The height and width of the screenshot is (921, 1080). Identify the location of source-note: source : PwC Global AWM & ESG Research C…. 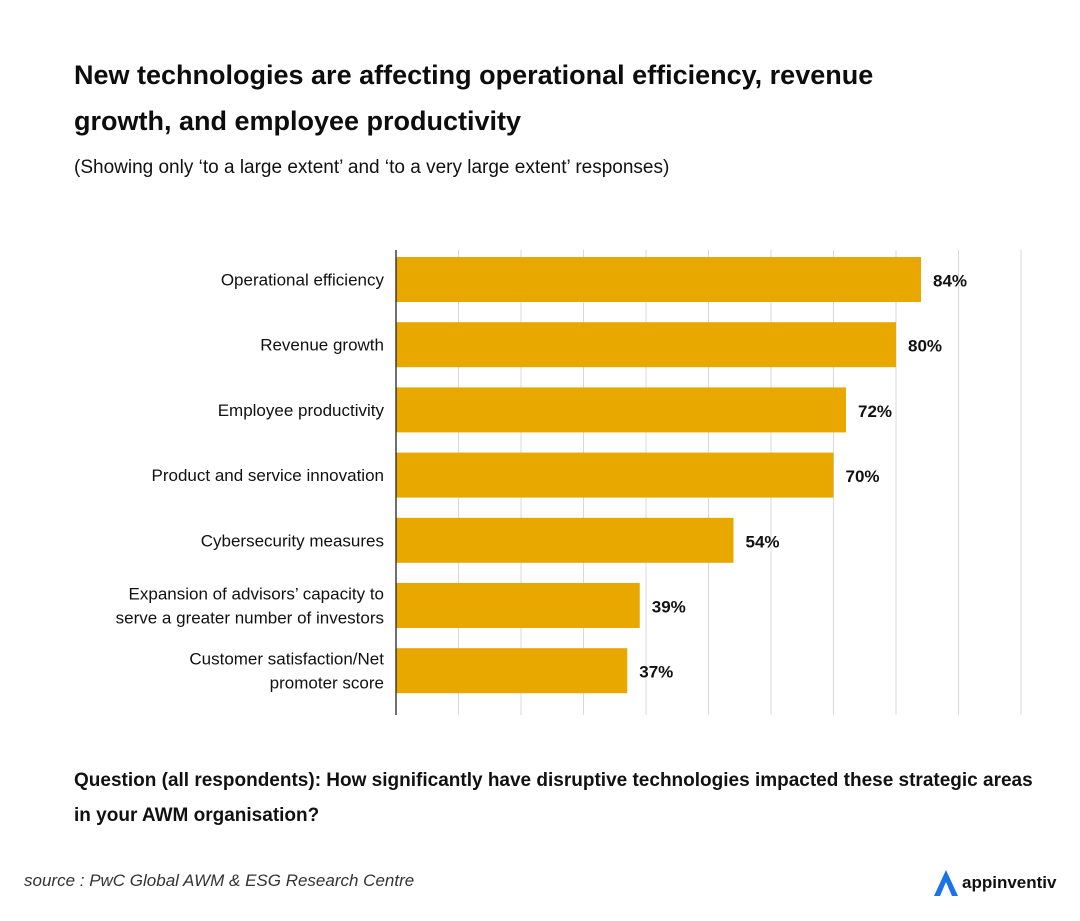
(219, 880).